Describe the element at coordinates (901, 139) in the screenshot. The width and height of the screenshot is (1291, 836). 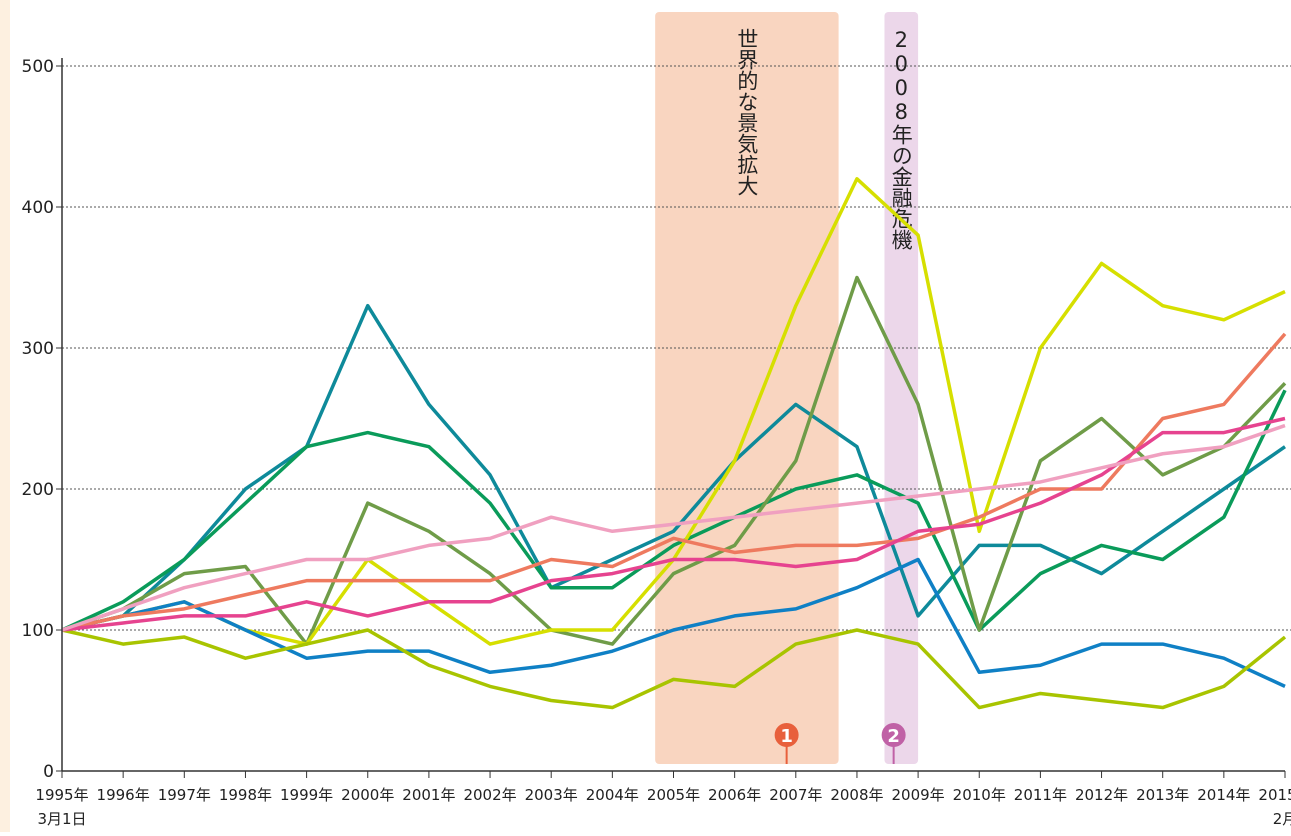
I see `region-label: 2008年の金融危機` at that location.